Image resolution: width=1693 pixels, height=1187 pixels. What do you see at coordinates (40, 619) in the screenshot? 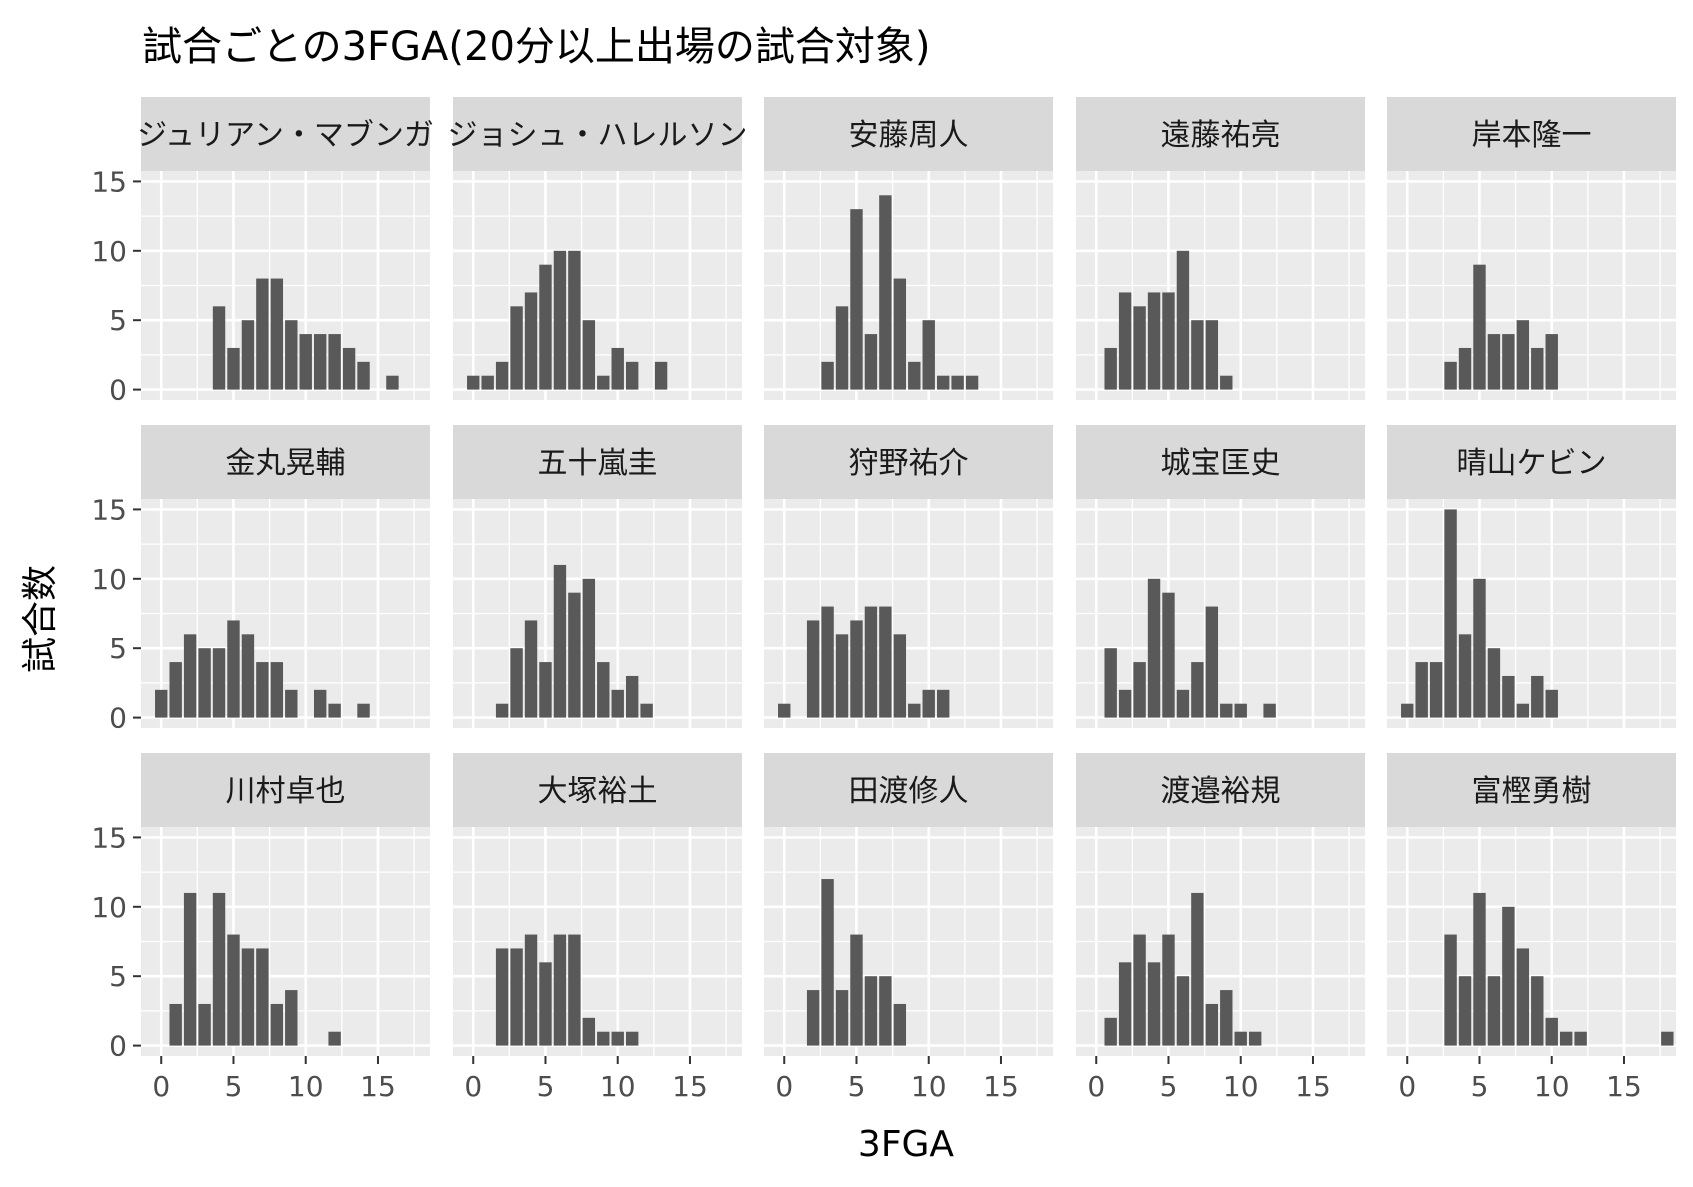
I see `y-axis-title: 試合数` at bounding box center [40, 619].